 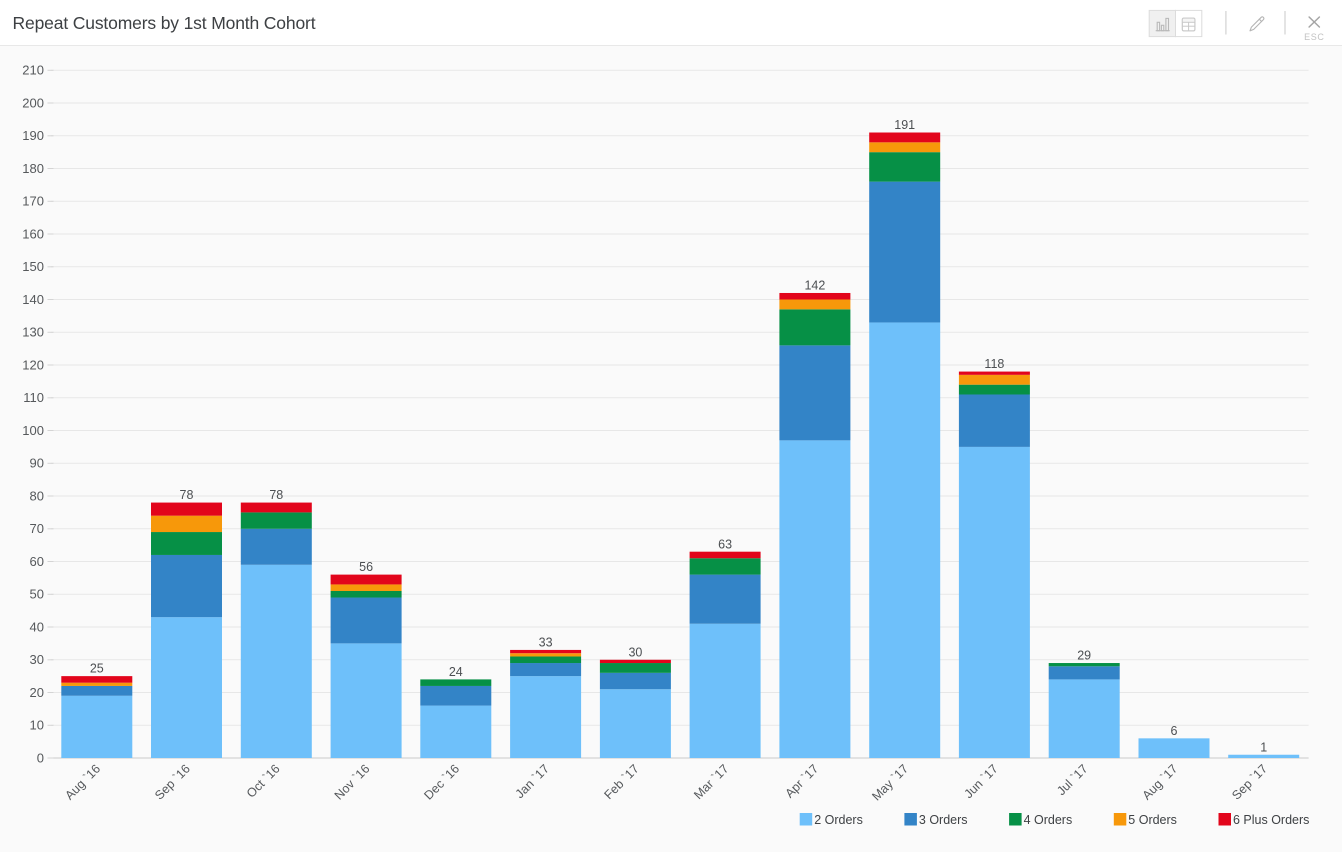 I want to click on svg-text: 90, so click(x=37, y=463).